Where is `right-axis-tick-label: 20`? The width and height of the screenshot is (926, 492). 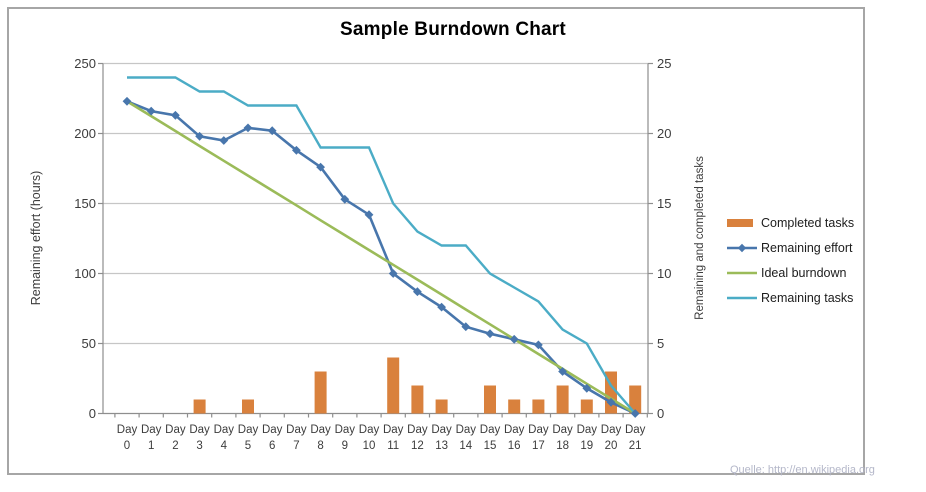
right-axis-tick-label: 20 is located at coordinates (664, 133).